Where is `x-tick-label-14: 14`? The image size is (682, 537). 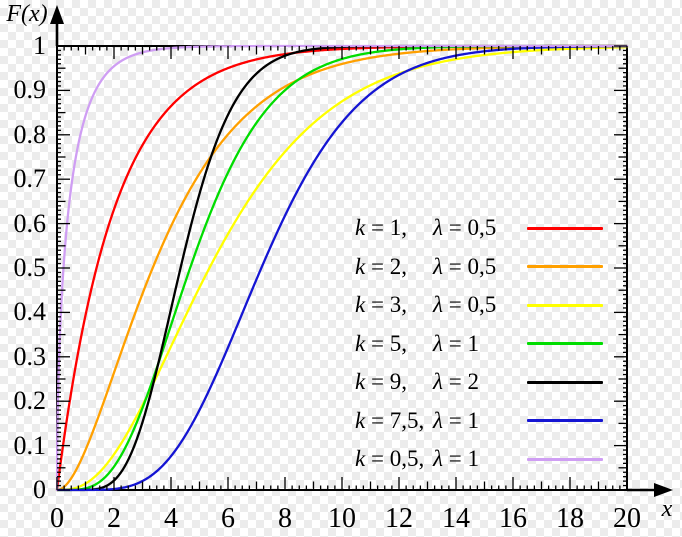
x-tick-label-14: 14 is located at coordinates (456, 518).